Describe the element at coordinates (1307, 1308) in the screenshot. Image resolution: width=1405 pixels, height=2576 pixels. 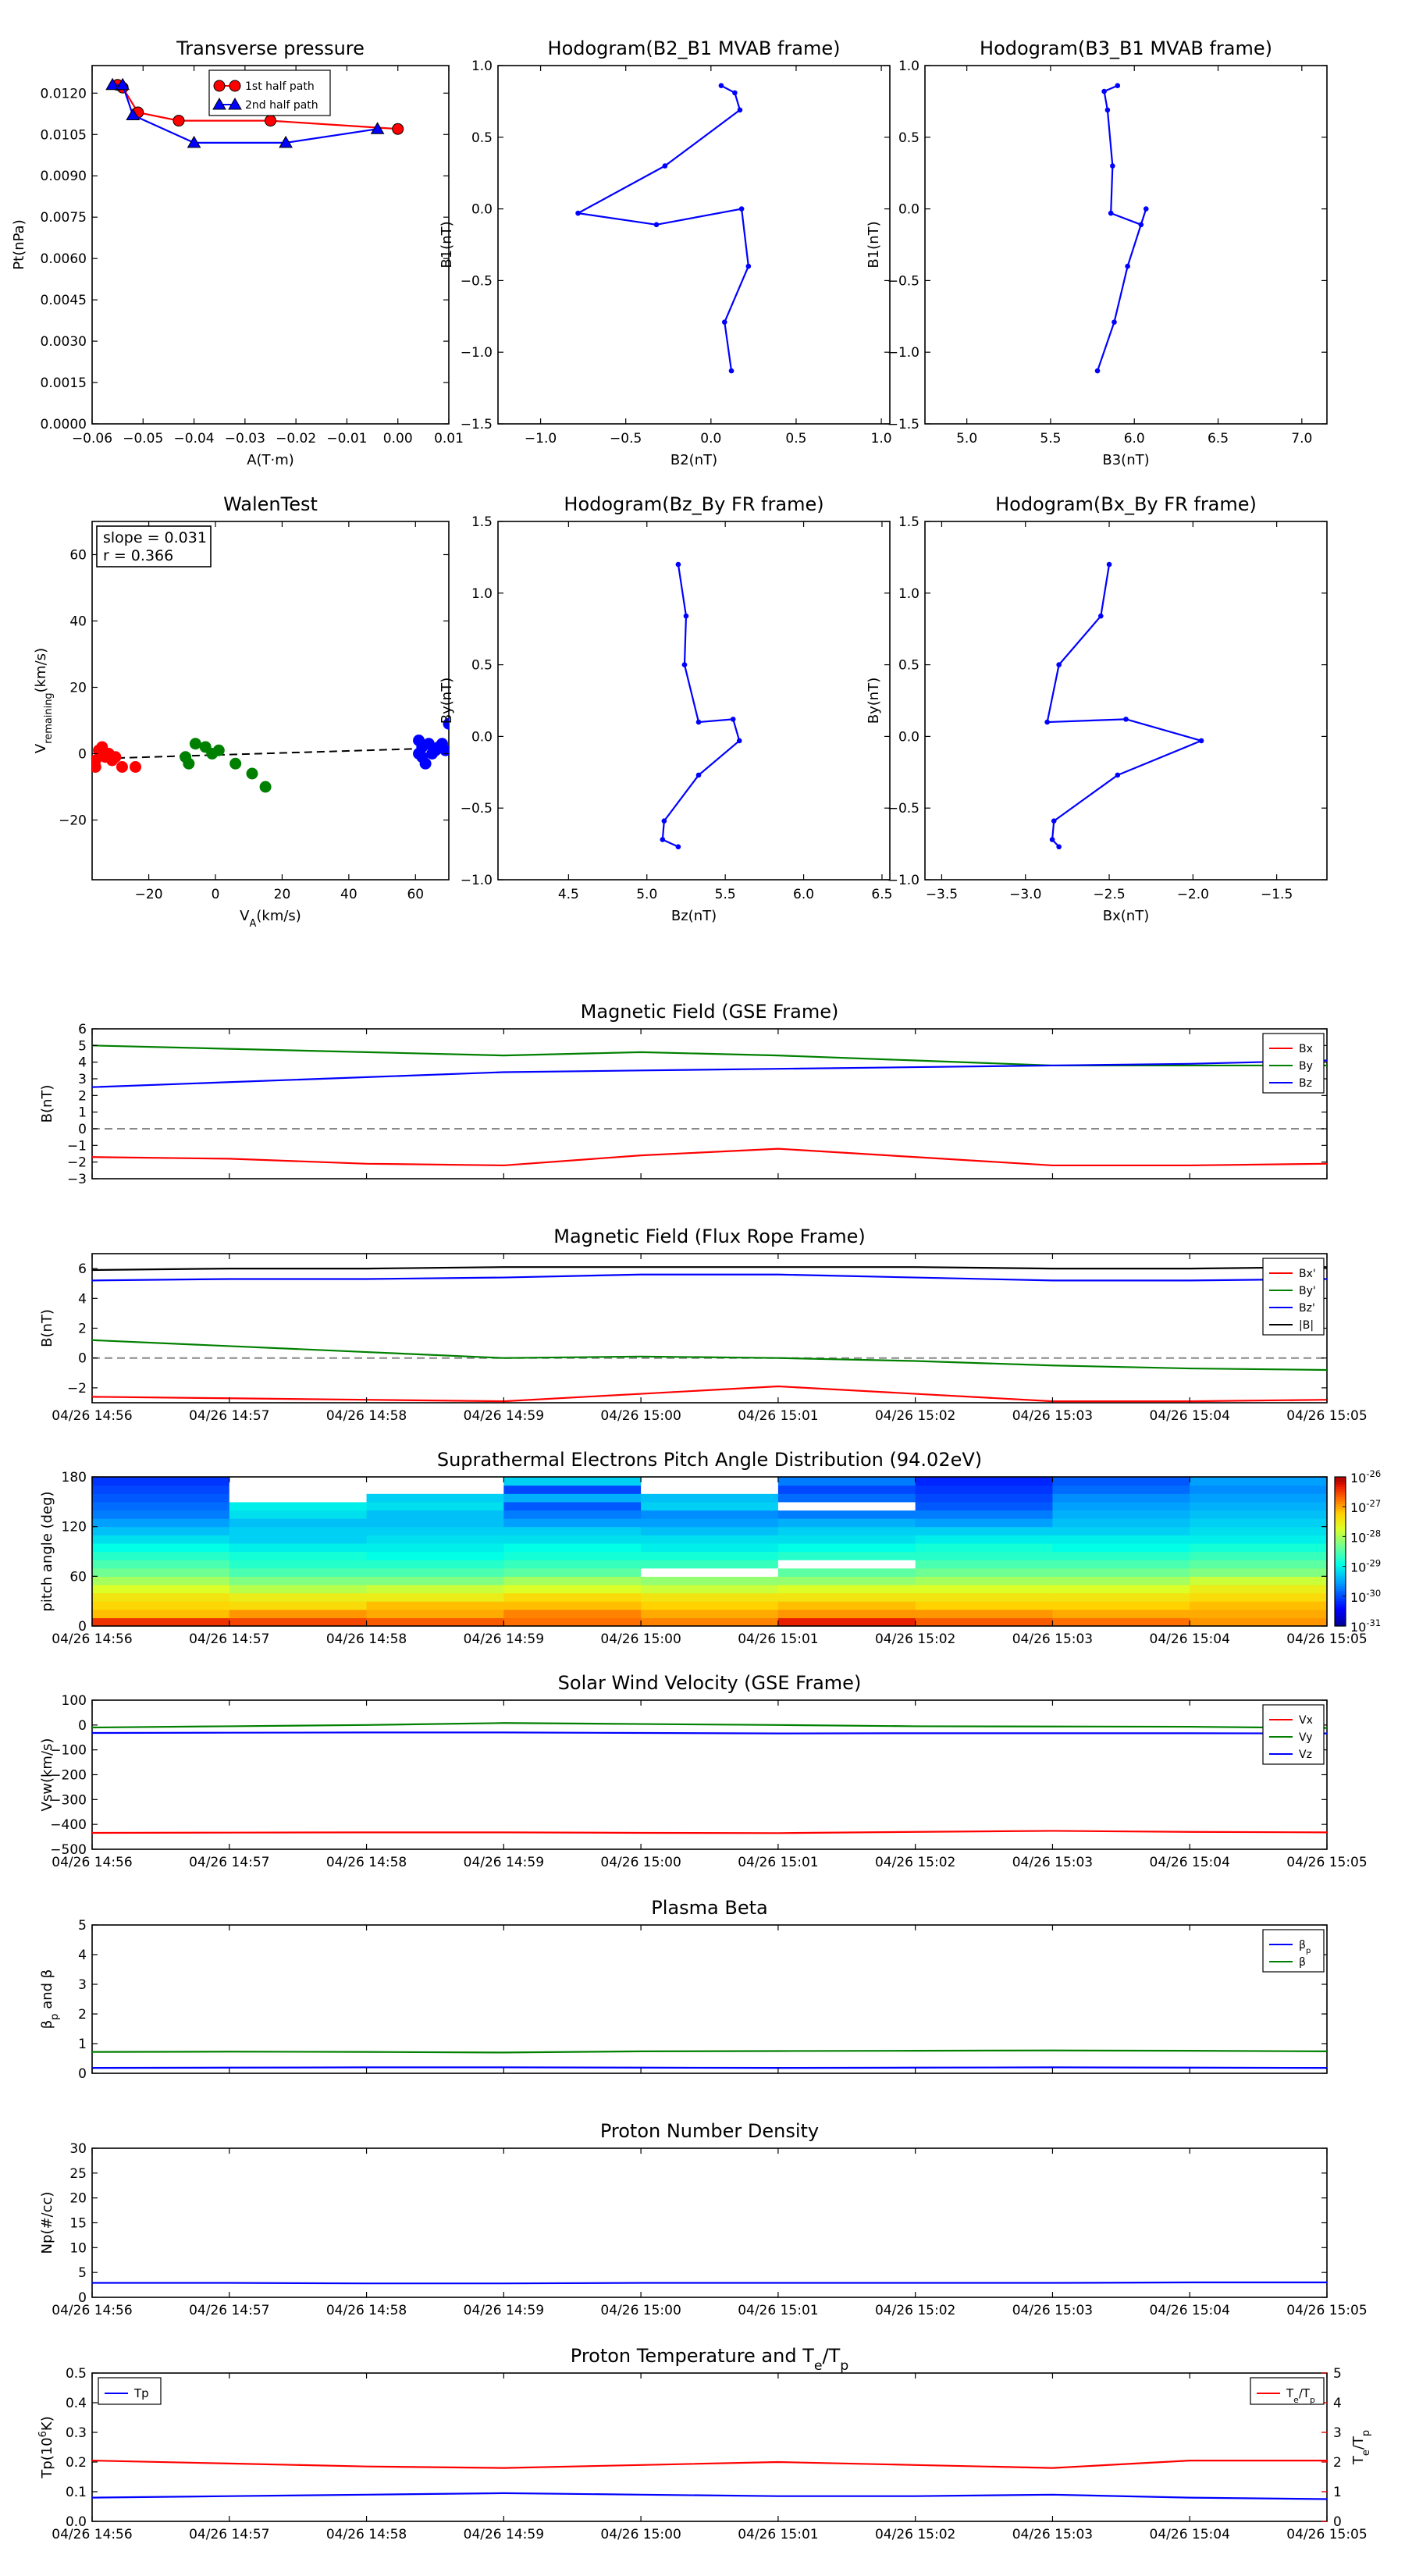
I see `legend-label: Bz'` at that location.